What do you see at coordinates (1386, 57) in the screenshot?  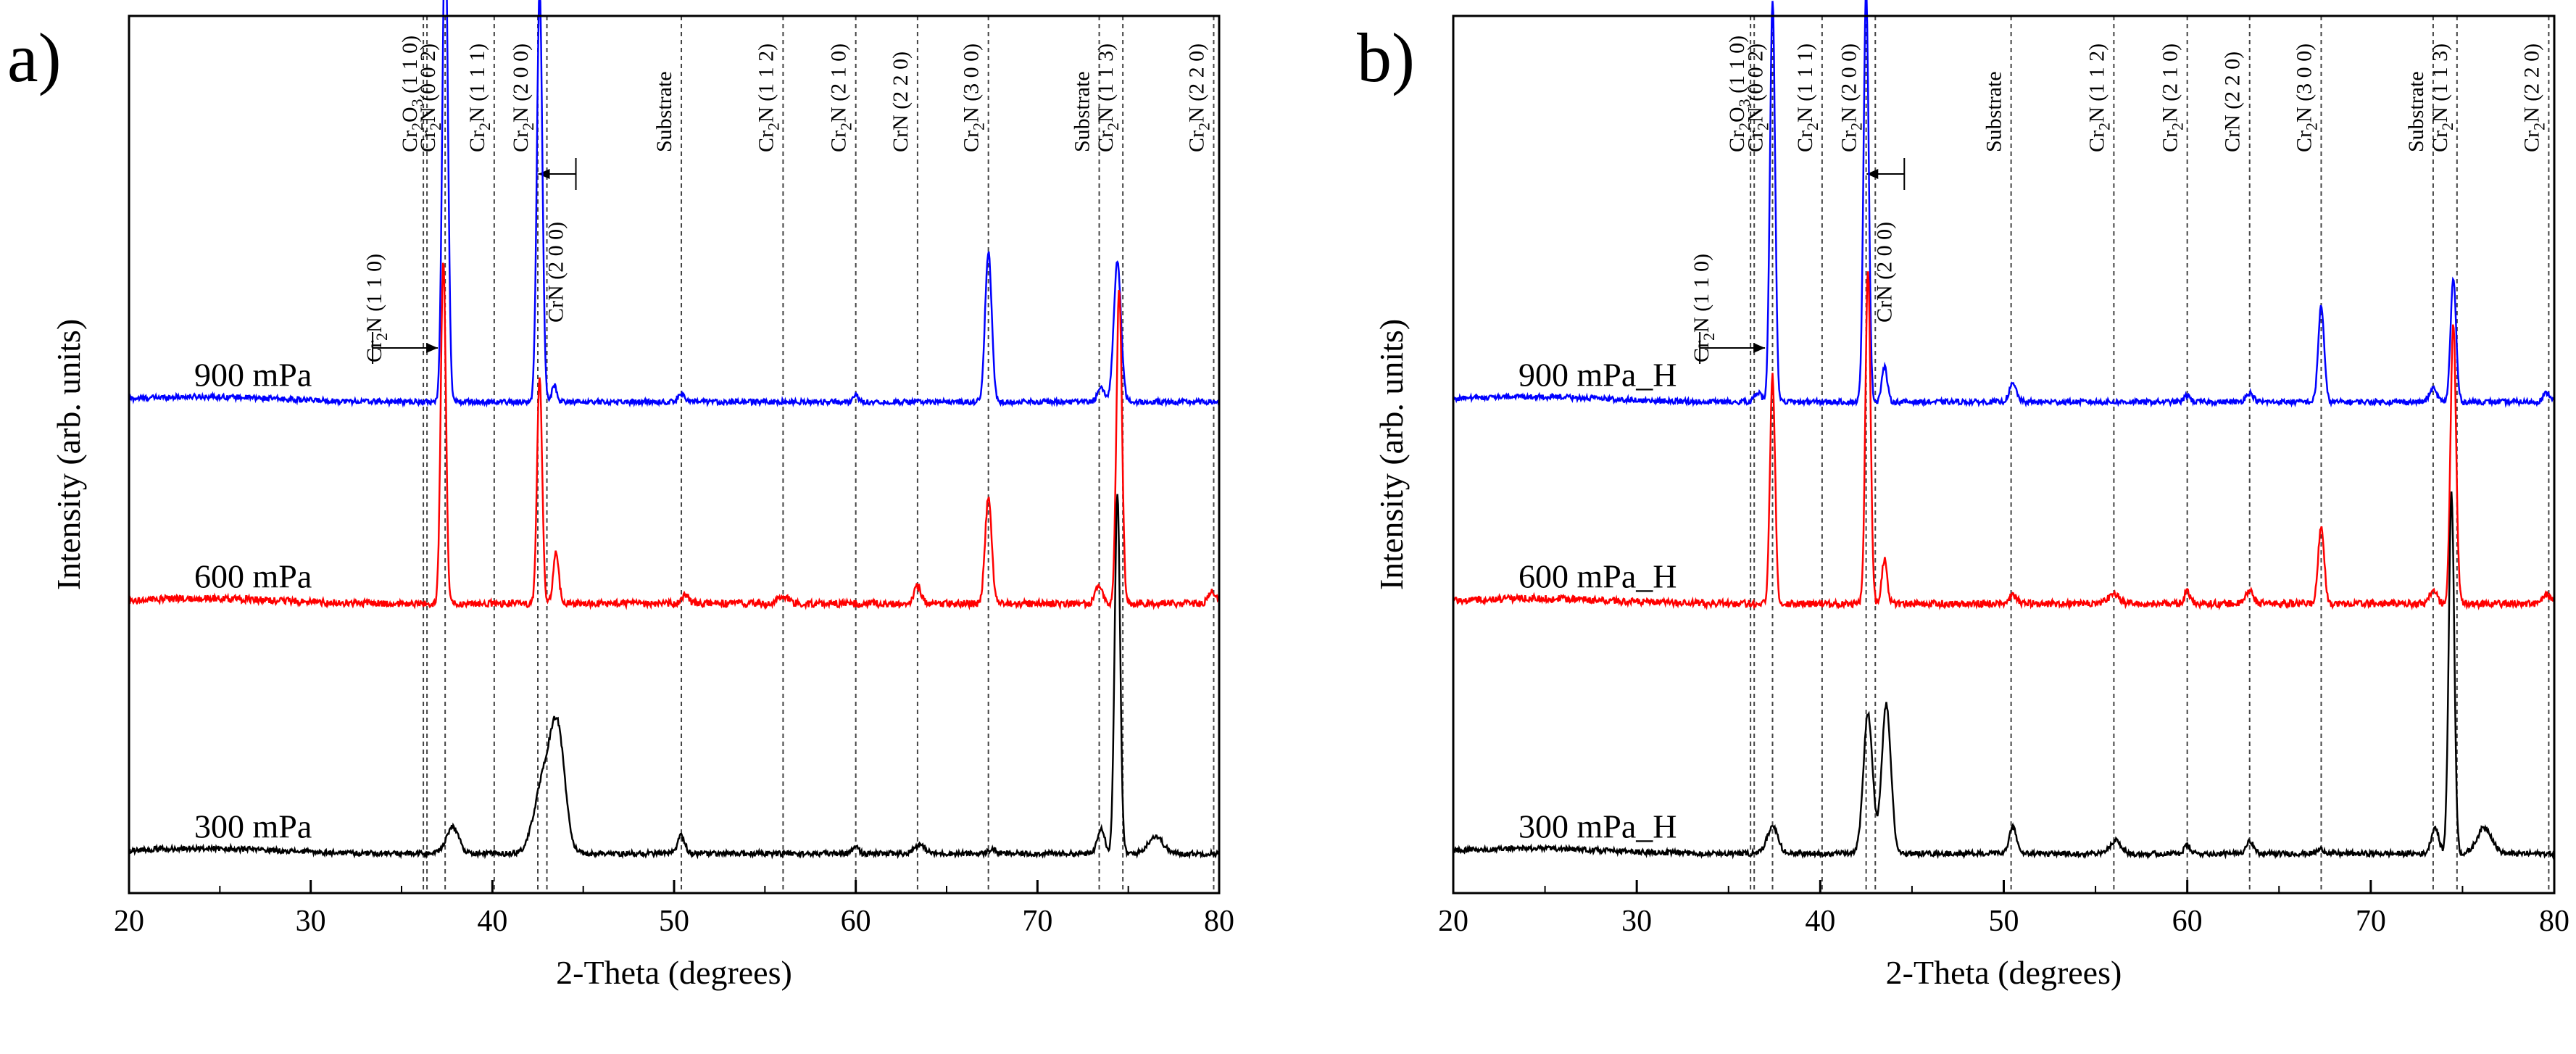 I see `panel-letter: b)` at bounding box center [1386, 57].